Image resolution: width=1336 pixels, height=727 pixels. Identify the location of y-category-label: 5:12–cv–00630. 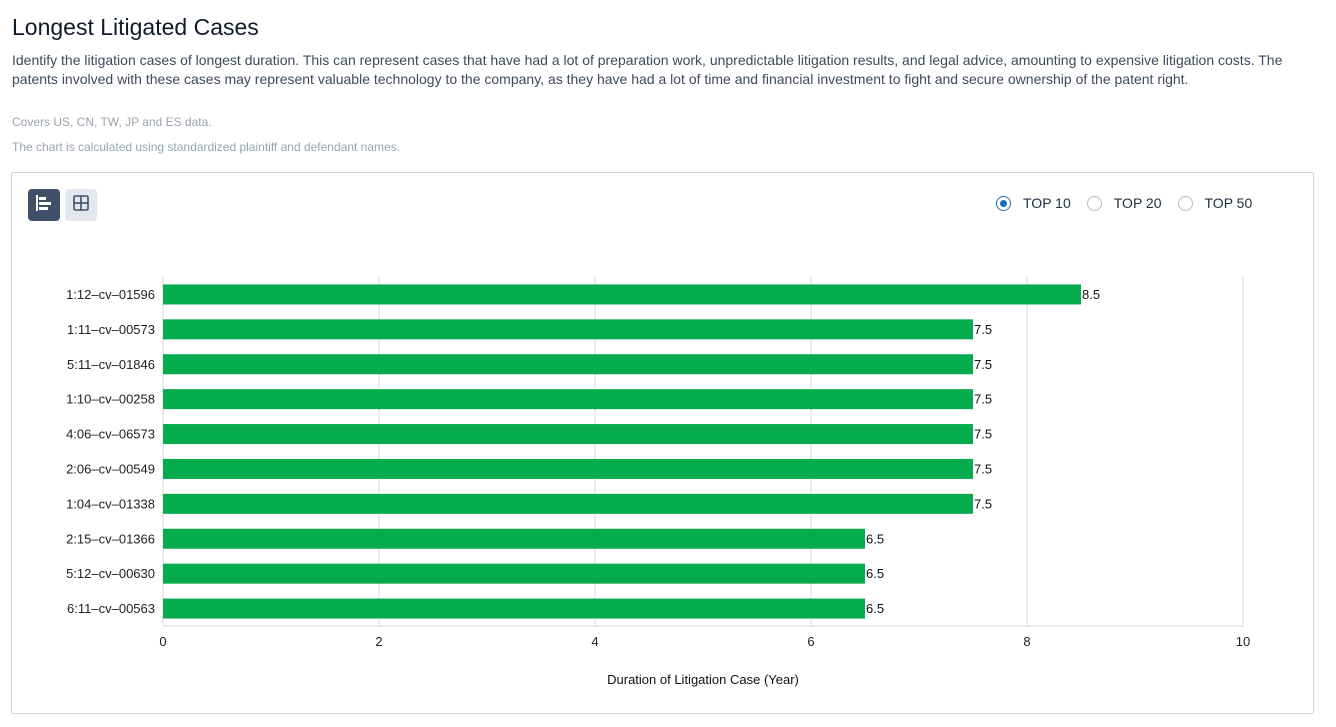
(110, 573).